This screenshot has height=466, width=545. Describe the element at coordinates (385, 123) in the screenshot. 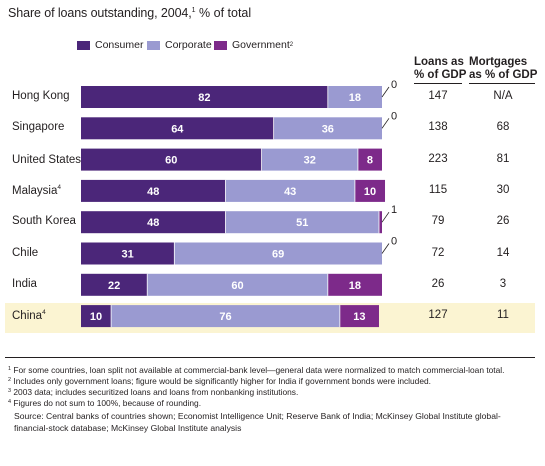

I see `leader-line-singapore` at that location.